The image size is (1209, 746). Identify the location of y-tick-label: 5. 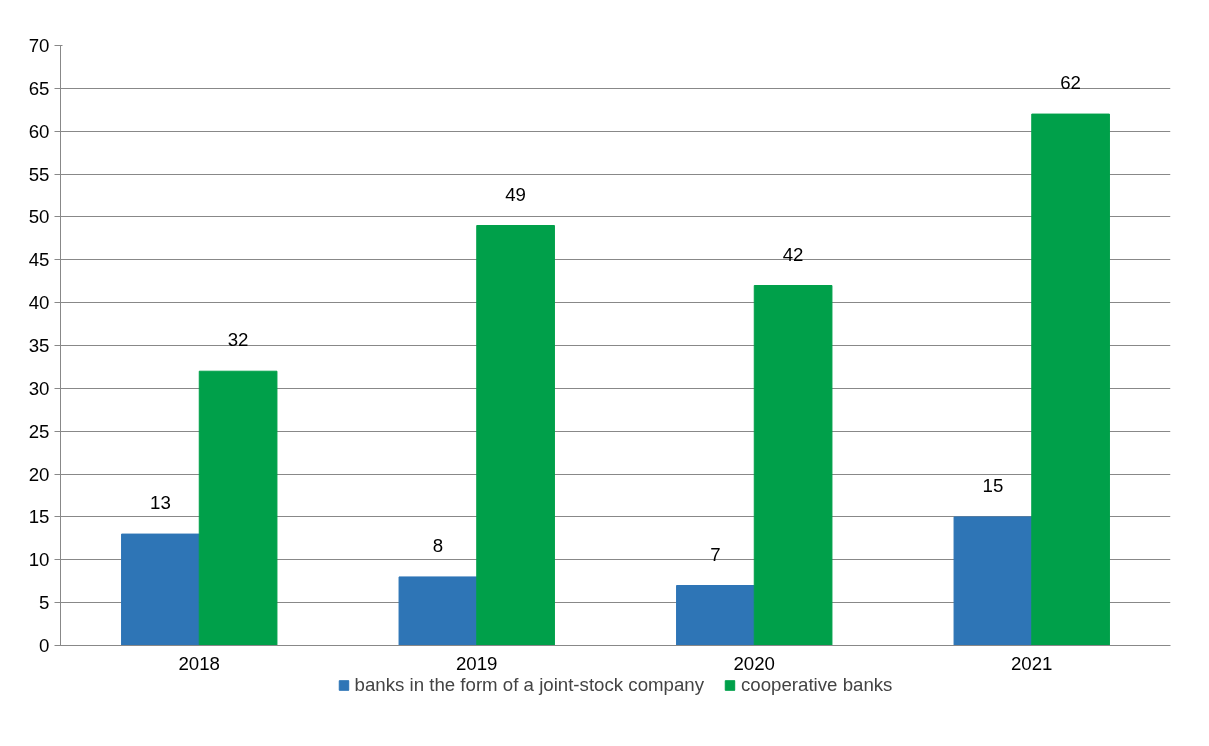
(44, 603).